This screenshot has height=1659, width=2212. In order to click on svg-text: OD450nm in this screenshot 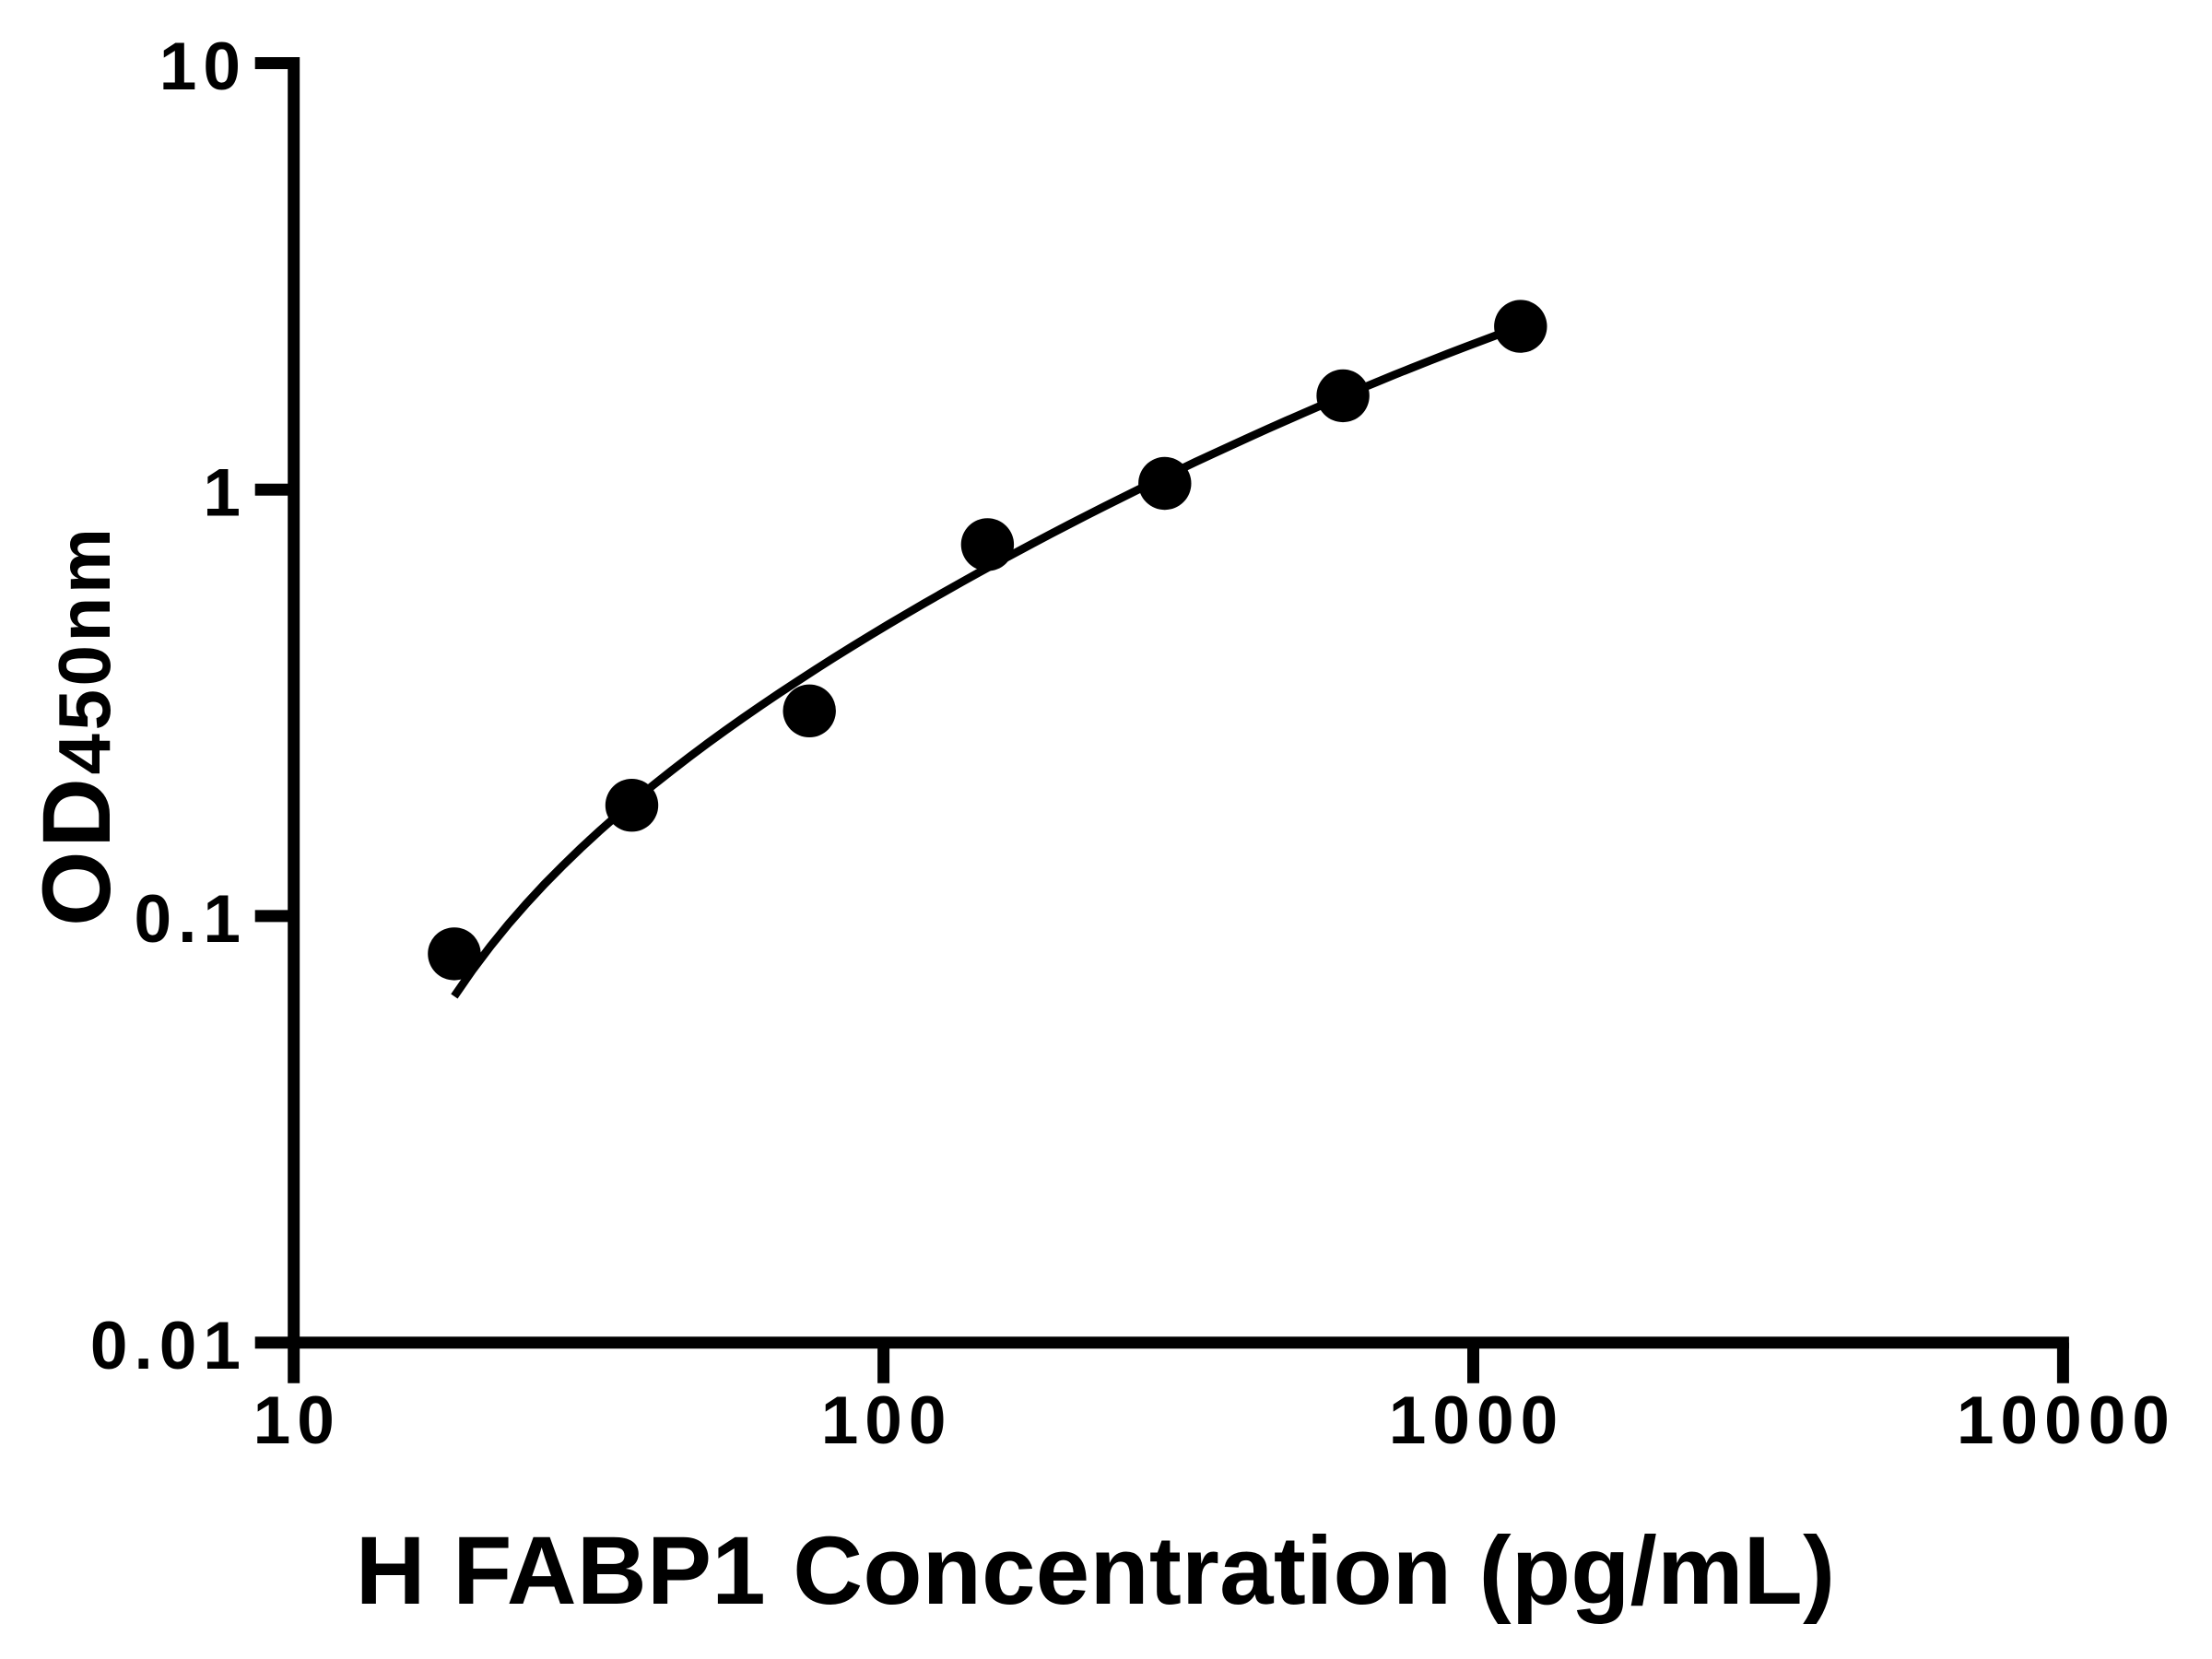, I will do `click(77, 725)`.